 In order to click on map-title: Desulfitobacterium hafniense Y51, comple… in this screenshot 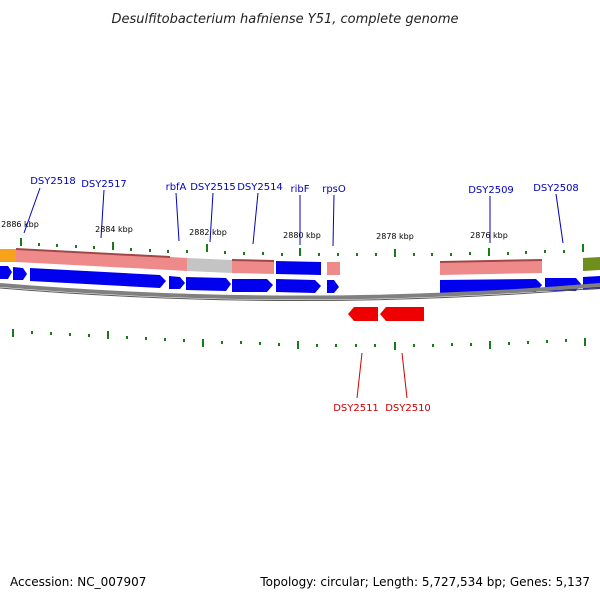, I will do `click(284, 19)`.